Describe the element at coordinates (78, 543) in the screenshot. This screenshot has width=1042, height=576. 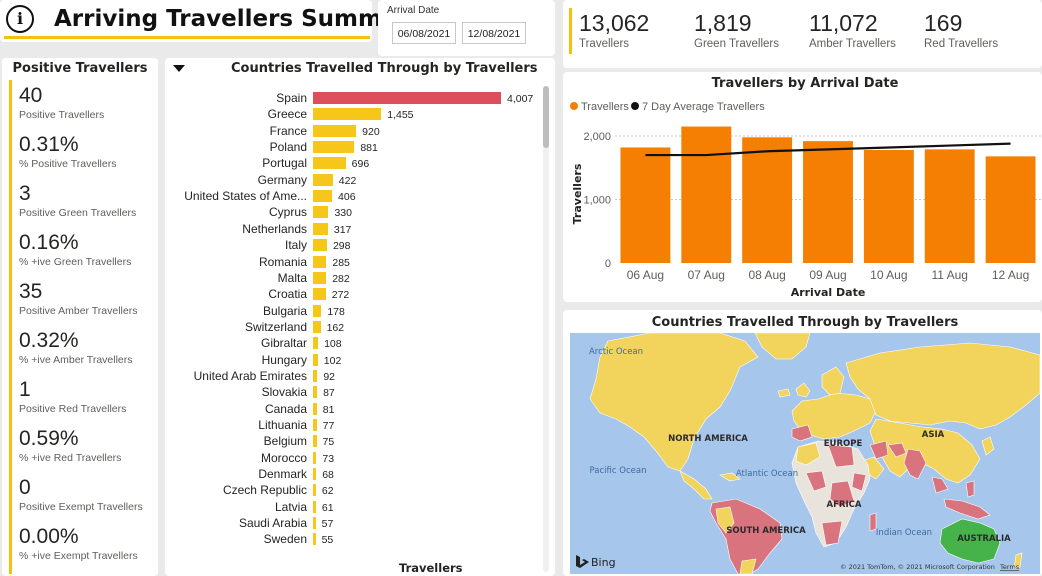
I see `positive-stat: 0.00% % +ive Exempt Travellers` at that location.